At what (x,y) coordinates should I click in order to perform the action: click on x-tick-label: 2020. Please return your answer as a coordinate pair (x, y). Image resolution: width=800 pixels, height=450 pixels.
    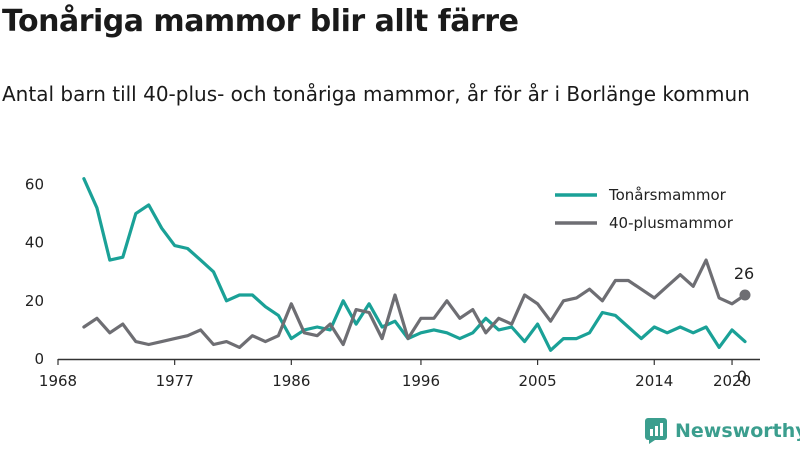
    Looking at the image, I should click on (732, 381).